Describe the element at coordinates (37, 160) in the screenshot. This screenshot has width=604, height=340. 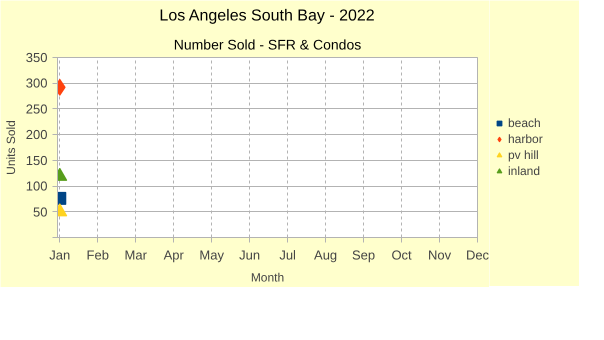
I see `y-tick-label: 150` at that location.